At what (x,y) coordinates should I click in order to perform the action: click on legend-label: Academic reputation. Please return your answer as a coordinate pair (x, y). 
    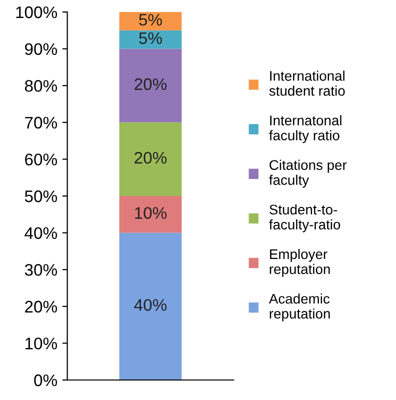
    Looking at the image, I should click on (299, 307).